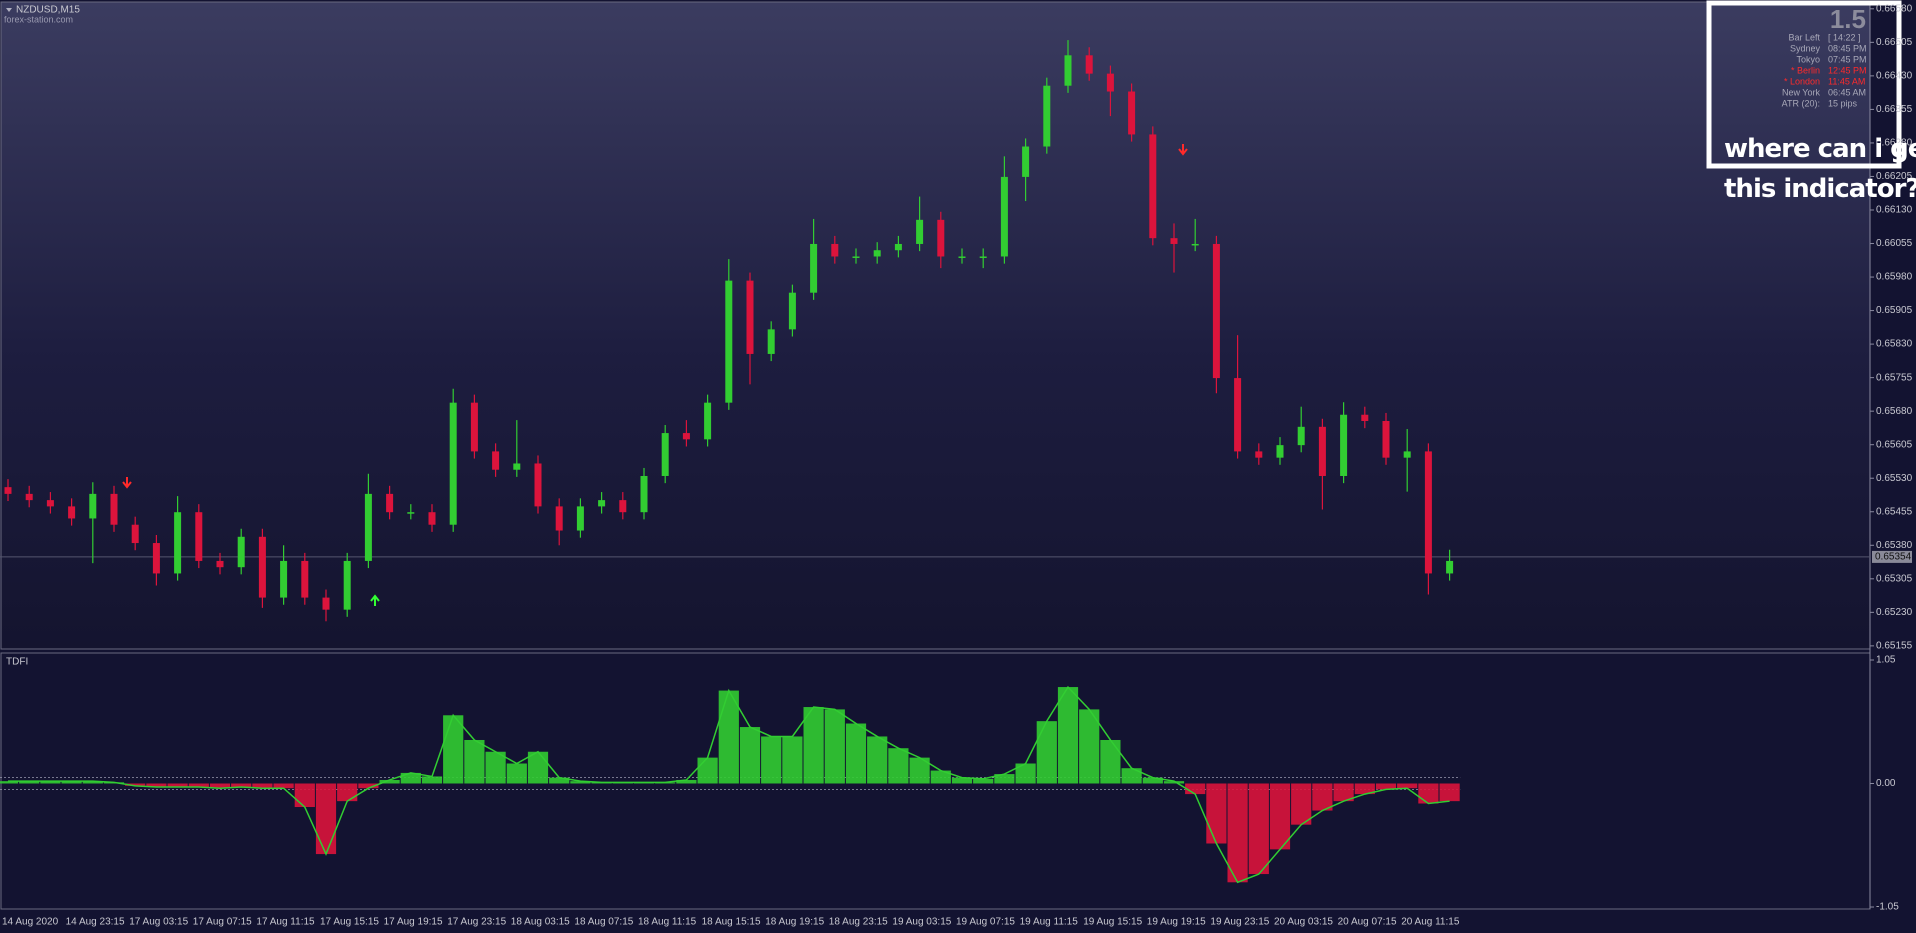 This screenshot has height=933, width=1916. Describe the element at coordinates (1847, 48) in the screenshot. I see `info-value: 08:45 PM` at that location.